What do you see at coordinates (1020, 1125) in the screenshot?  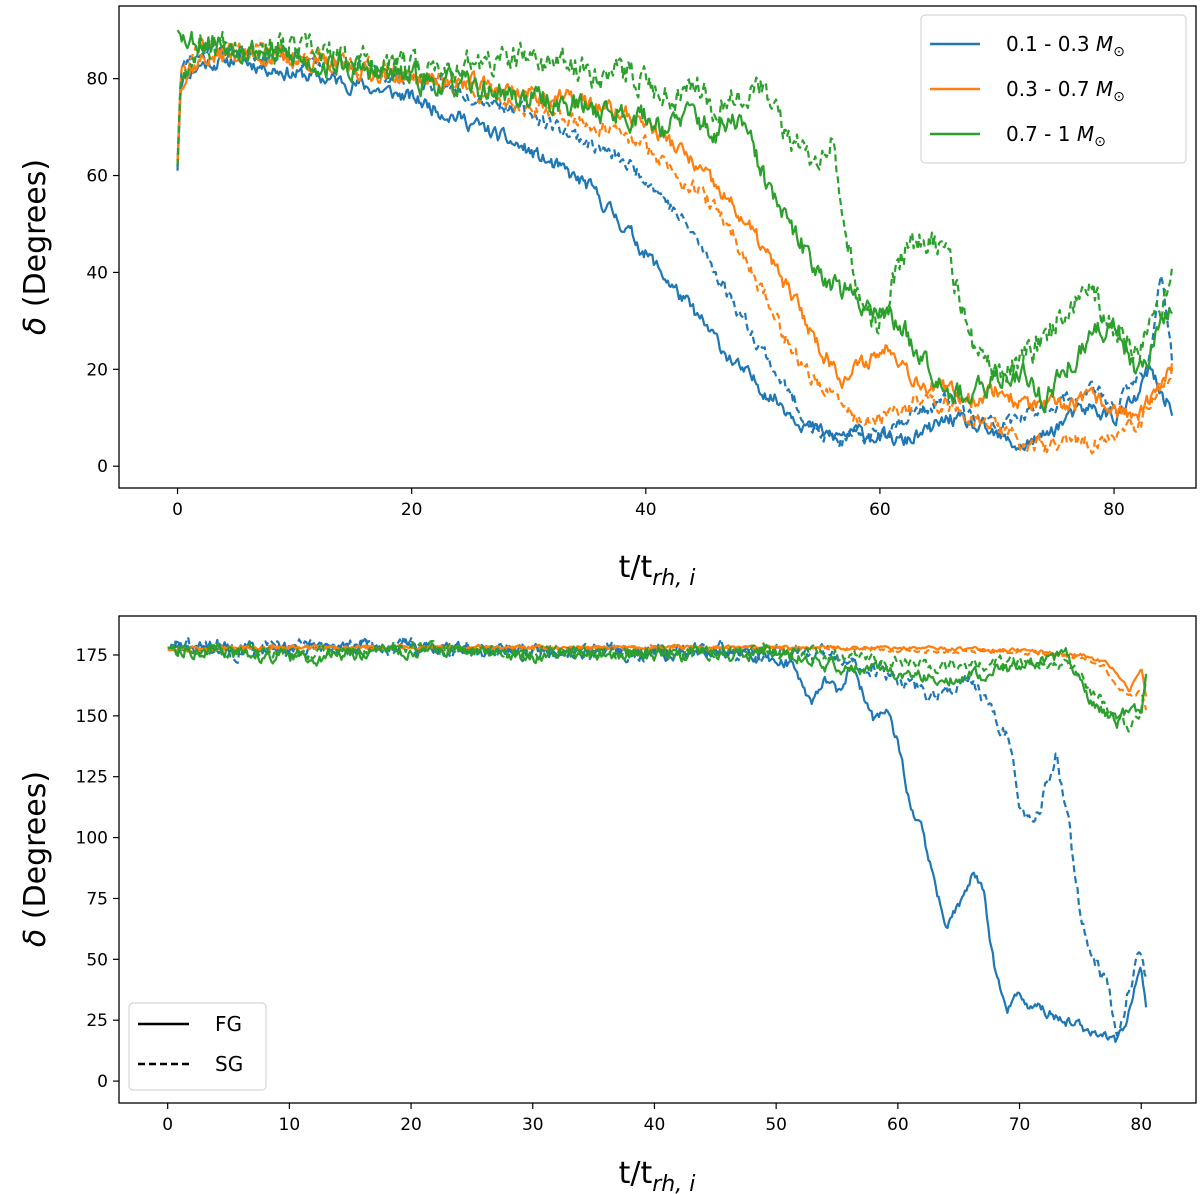 I see `x-tick-label: 70` at bounding box center [1020, 1125].